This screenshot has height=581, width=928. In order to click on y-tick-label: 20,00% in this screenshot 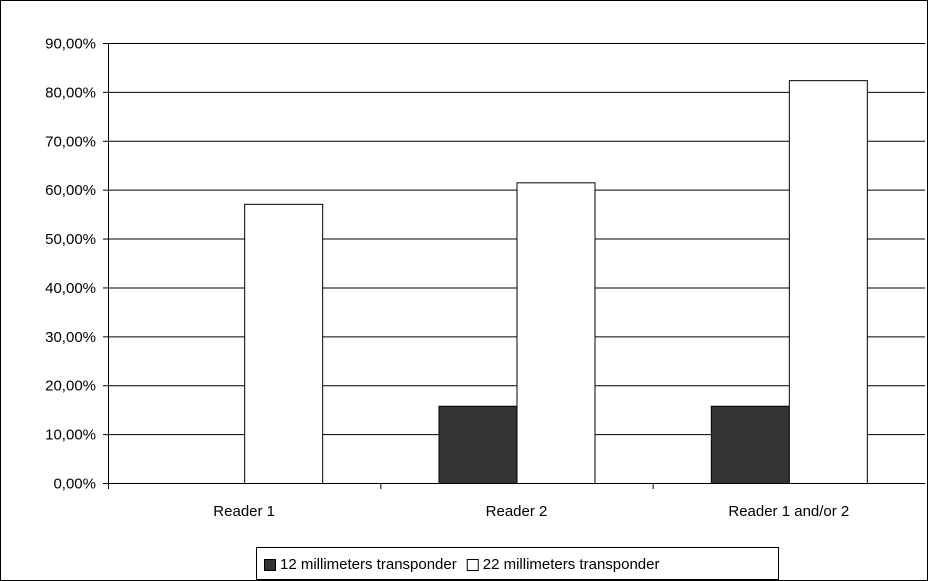, I will do `click(70, 386)`.